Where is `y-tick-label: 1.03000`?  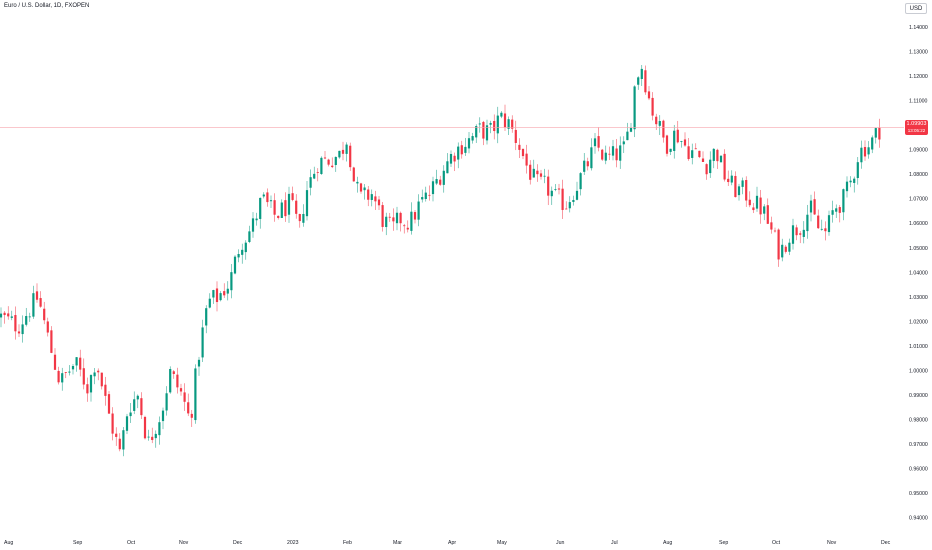 y-tick-label: 1.03000 is located at coordinates (918, 298).